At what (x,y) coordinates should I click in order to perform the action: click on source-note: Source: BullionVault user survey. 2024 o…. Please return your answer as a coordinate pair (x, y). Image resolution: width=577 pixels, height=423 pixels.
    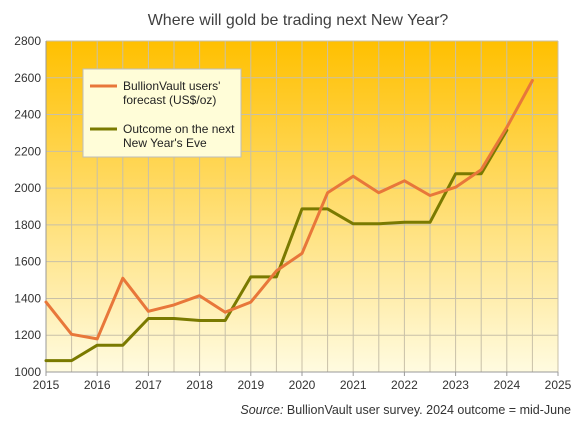
    Looking at the image, I should click on (405, 410).